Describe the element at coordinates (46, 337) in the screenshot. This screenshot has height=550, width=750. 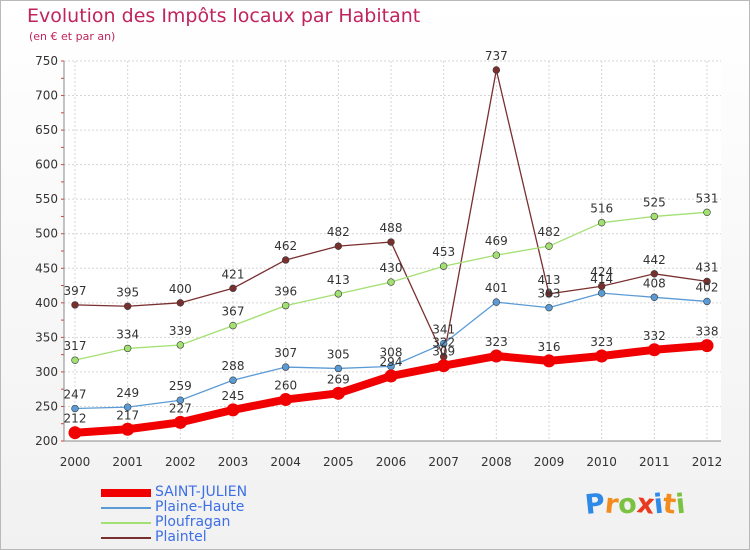
I see `y-tick-label: 350` at that location.